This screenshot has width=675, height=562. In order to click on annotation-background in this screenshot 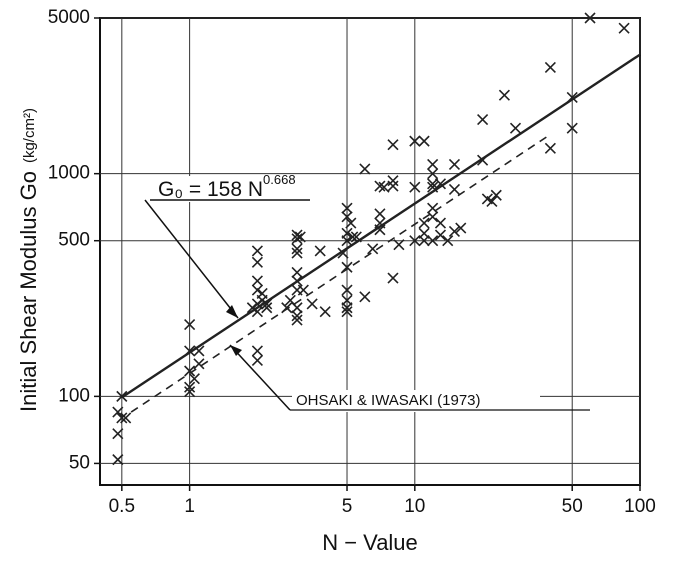, I will do `click(230, 189)`.